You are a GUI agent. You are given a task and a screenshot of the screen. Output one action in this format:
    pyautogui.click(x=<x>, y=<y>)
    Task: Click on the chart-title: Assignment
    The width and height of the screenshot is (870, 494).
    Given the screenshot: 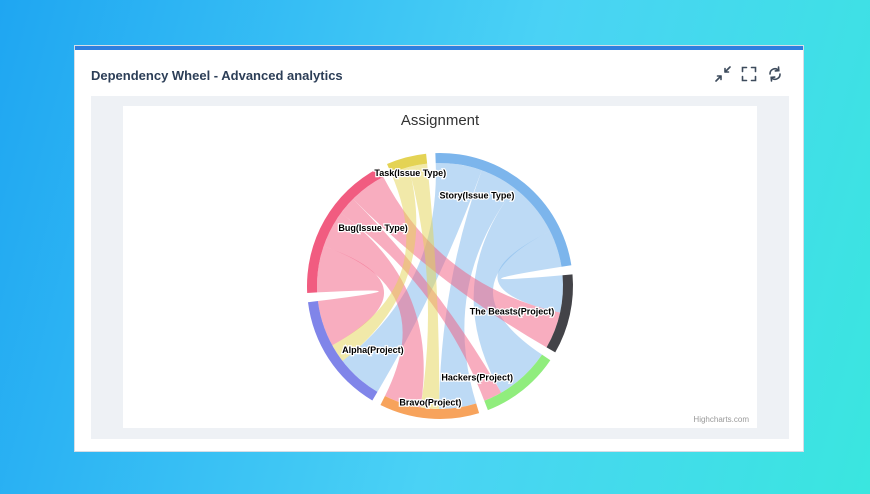 What is the action you would take?
    pyautogui.click(x=440, y=120)
    